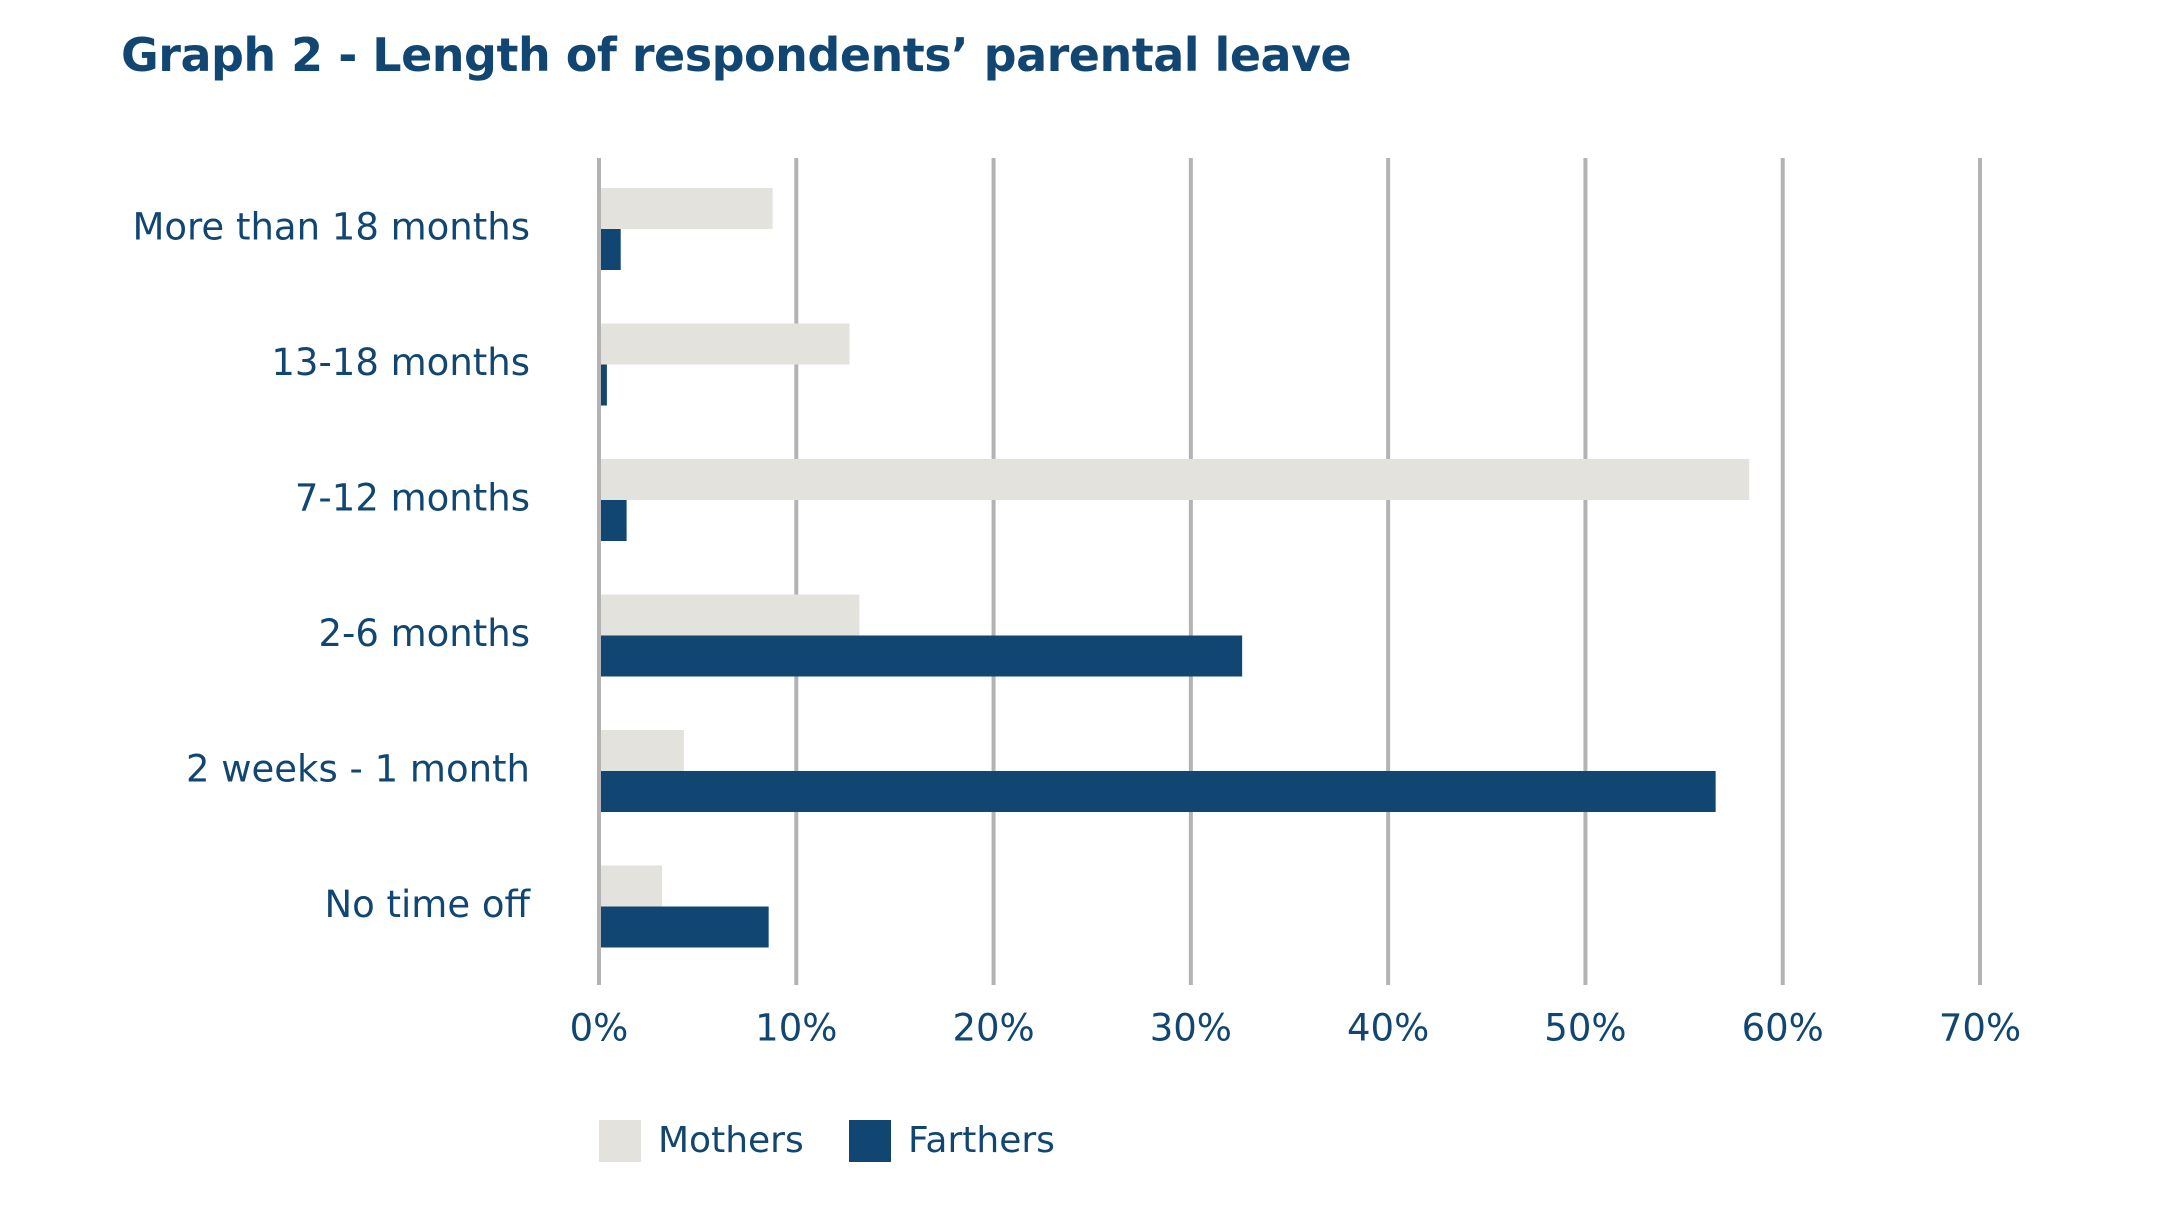 The width and height of the screenshot is (2176, 1230). Describe the element at coordinates (641, 750) in the screenshot. I see `bar-mothers-2-weeks-1-month` at that location.